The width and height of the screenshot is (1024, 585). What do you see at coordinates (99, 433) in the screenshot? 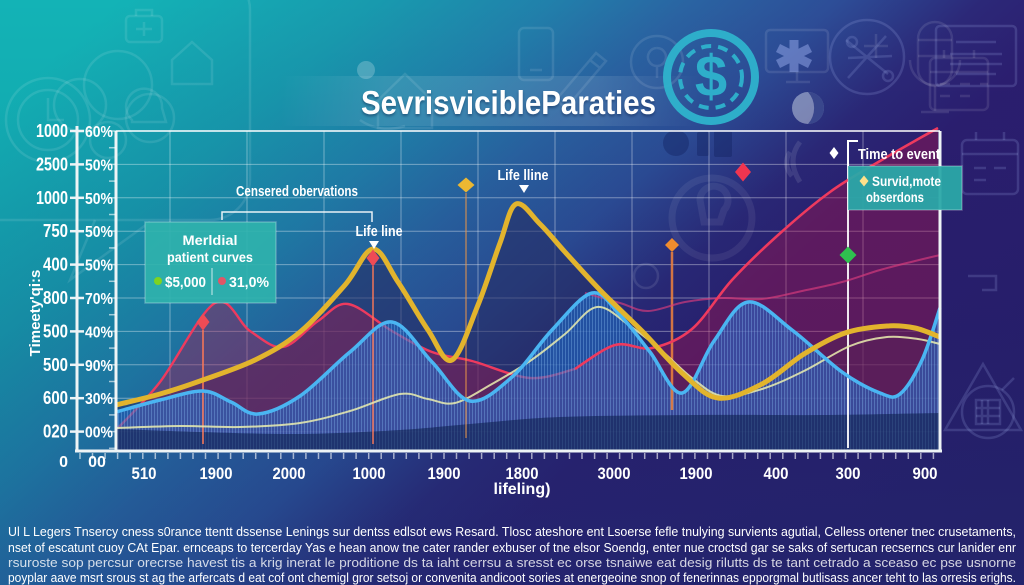
I see `svg-text: 00%` at bounding box center [99, 433].